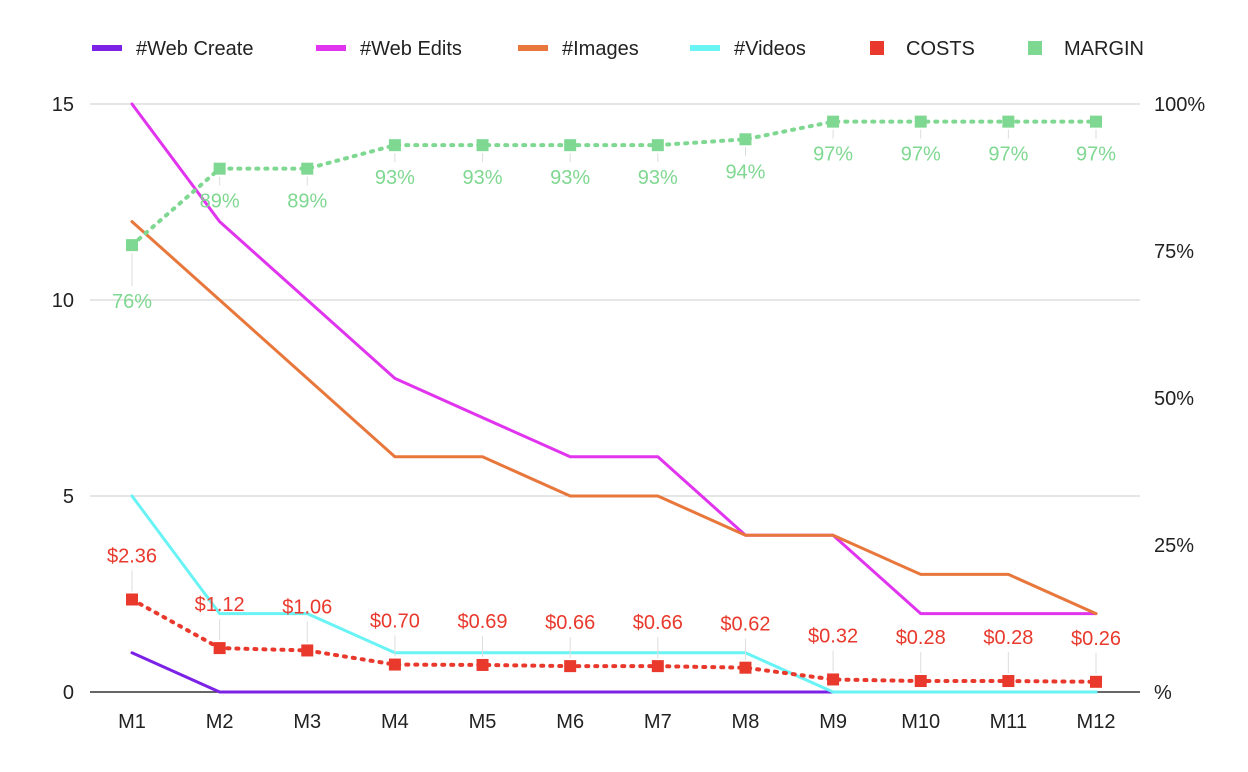 The image size is (1248, 772). What do you see at coordinates (614, 183) in the screenshot?
I see `series-line-margin` at bounding box center [614, 183].